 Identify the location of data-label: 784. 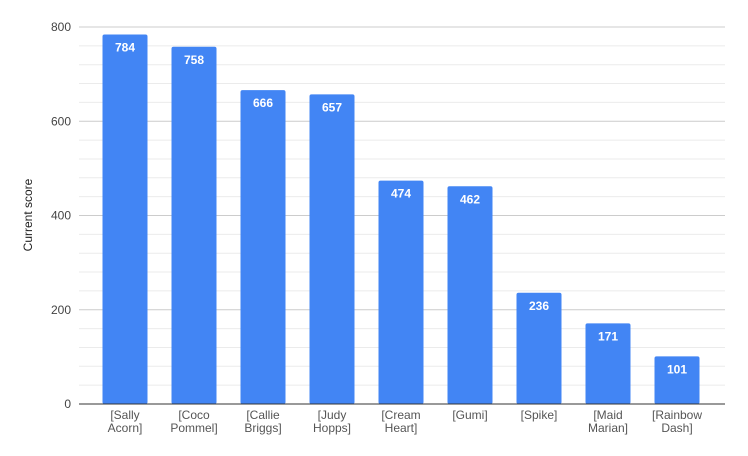
(125, 48).